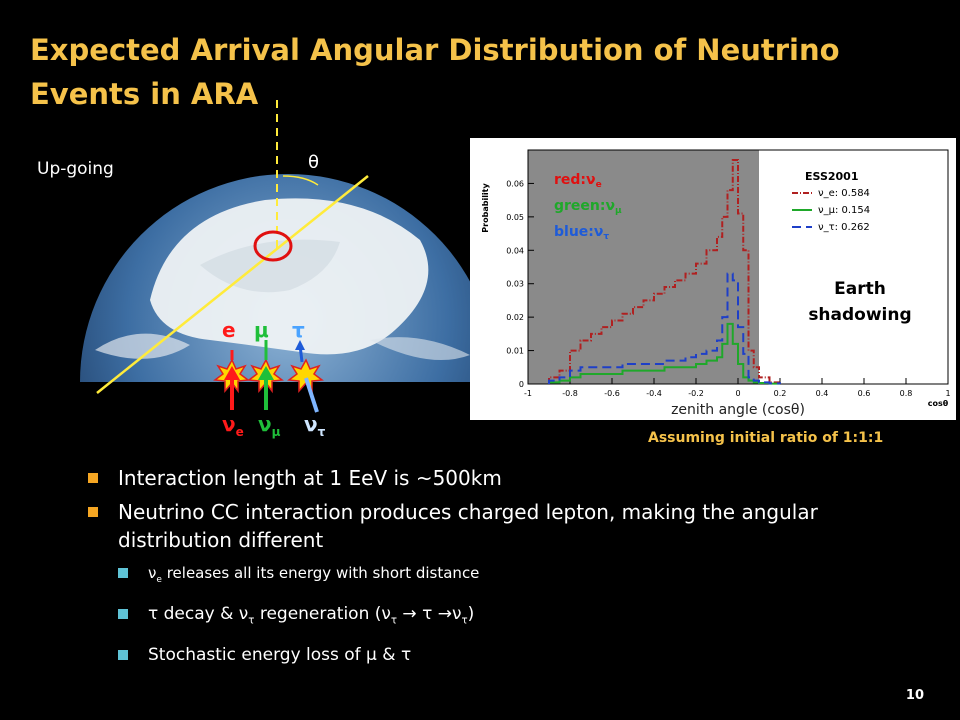 The width and height of the screenshot is (960, 720). I want to click on y-tick-label: 0.06, so click(515, 183).